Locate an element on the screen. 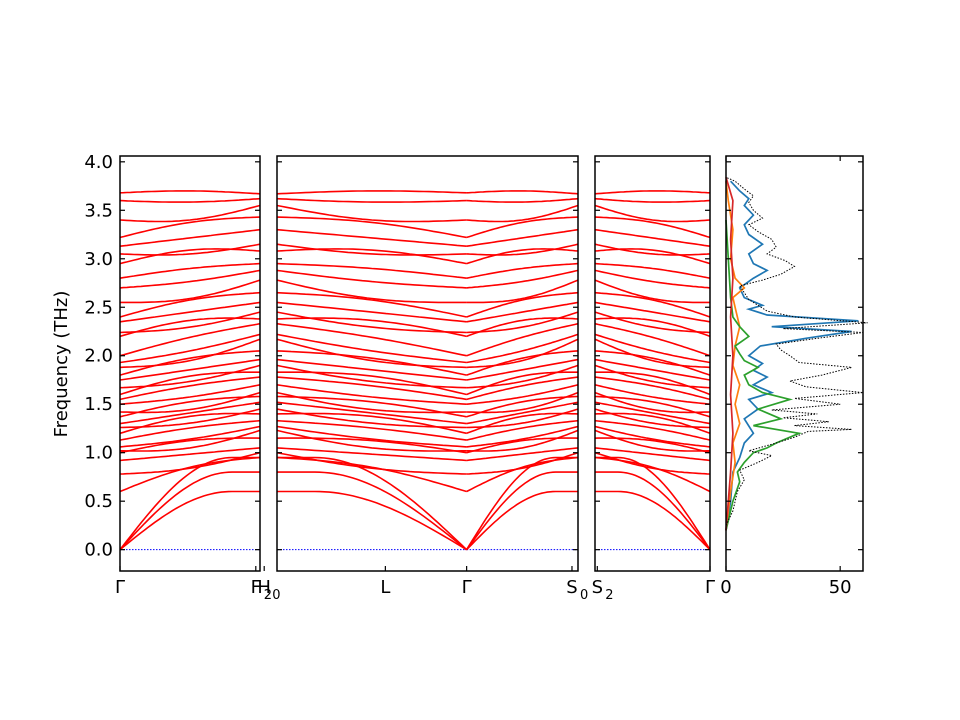  k-point-label: S is located at coordinates (597, 587).